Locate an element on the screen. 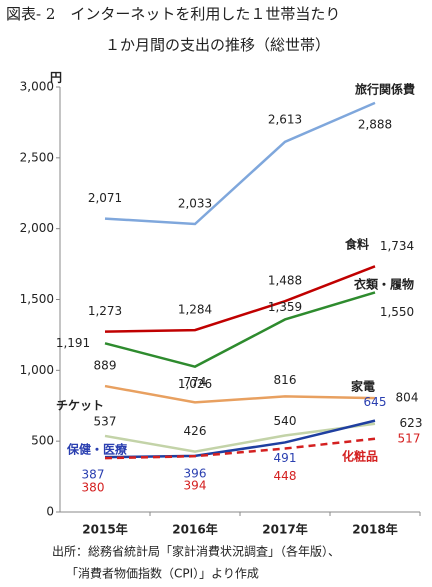 This screenshot has width=432, height=587. legend-label: 家電 is located at coordinates (363, 386).